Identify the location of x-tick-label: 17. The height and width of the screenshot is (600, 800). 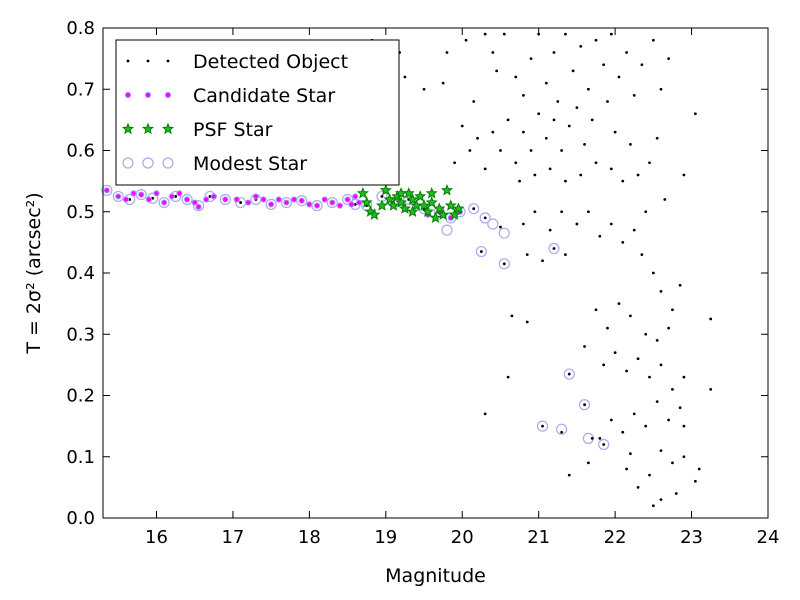
(232, 537).